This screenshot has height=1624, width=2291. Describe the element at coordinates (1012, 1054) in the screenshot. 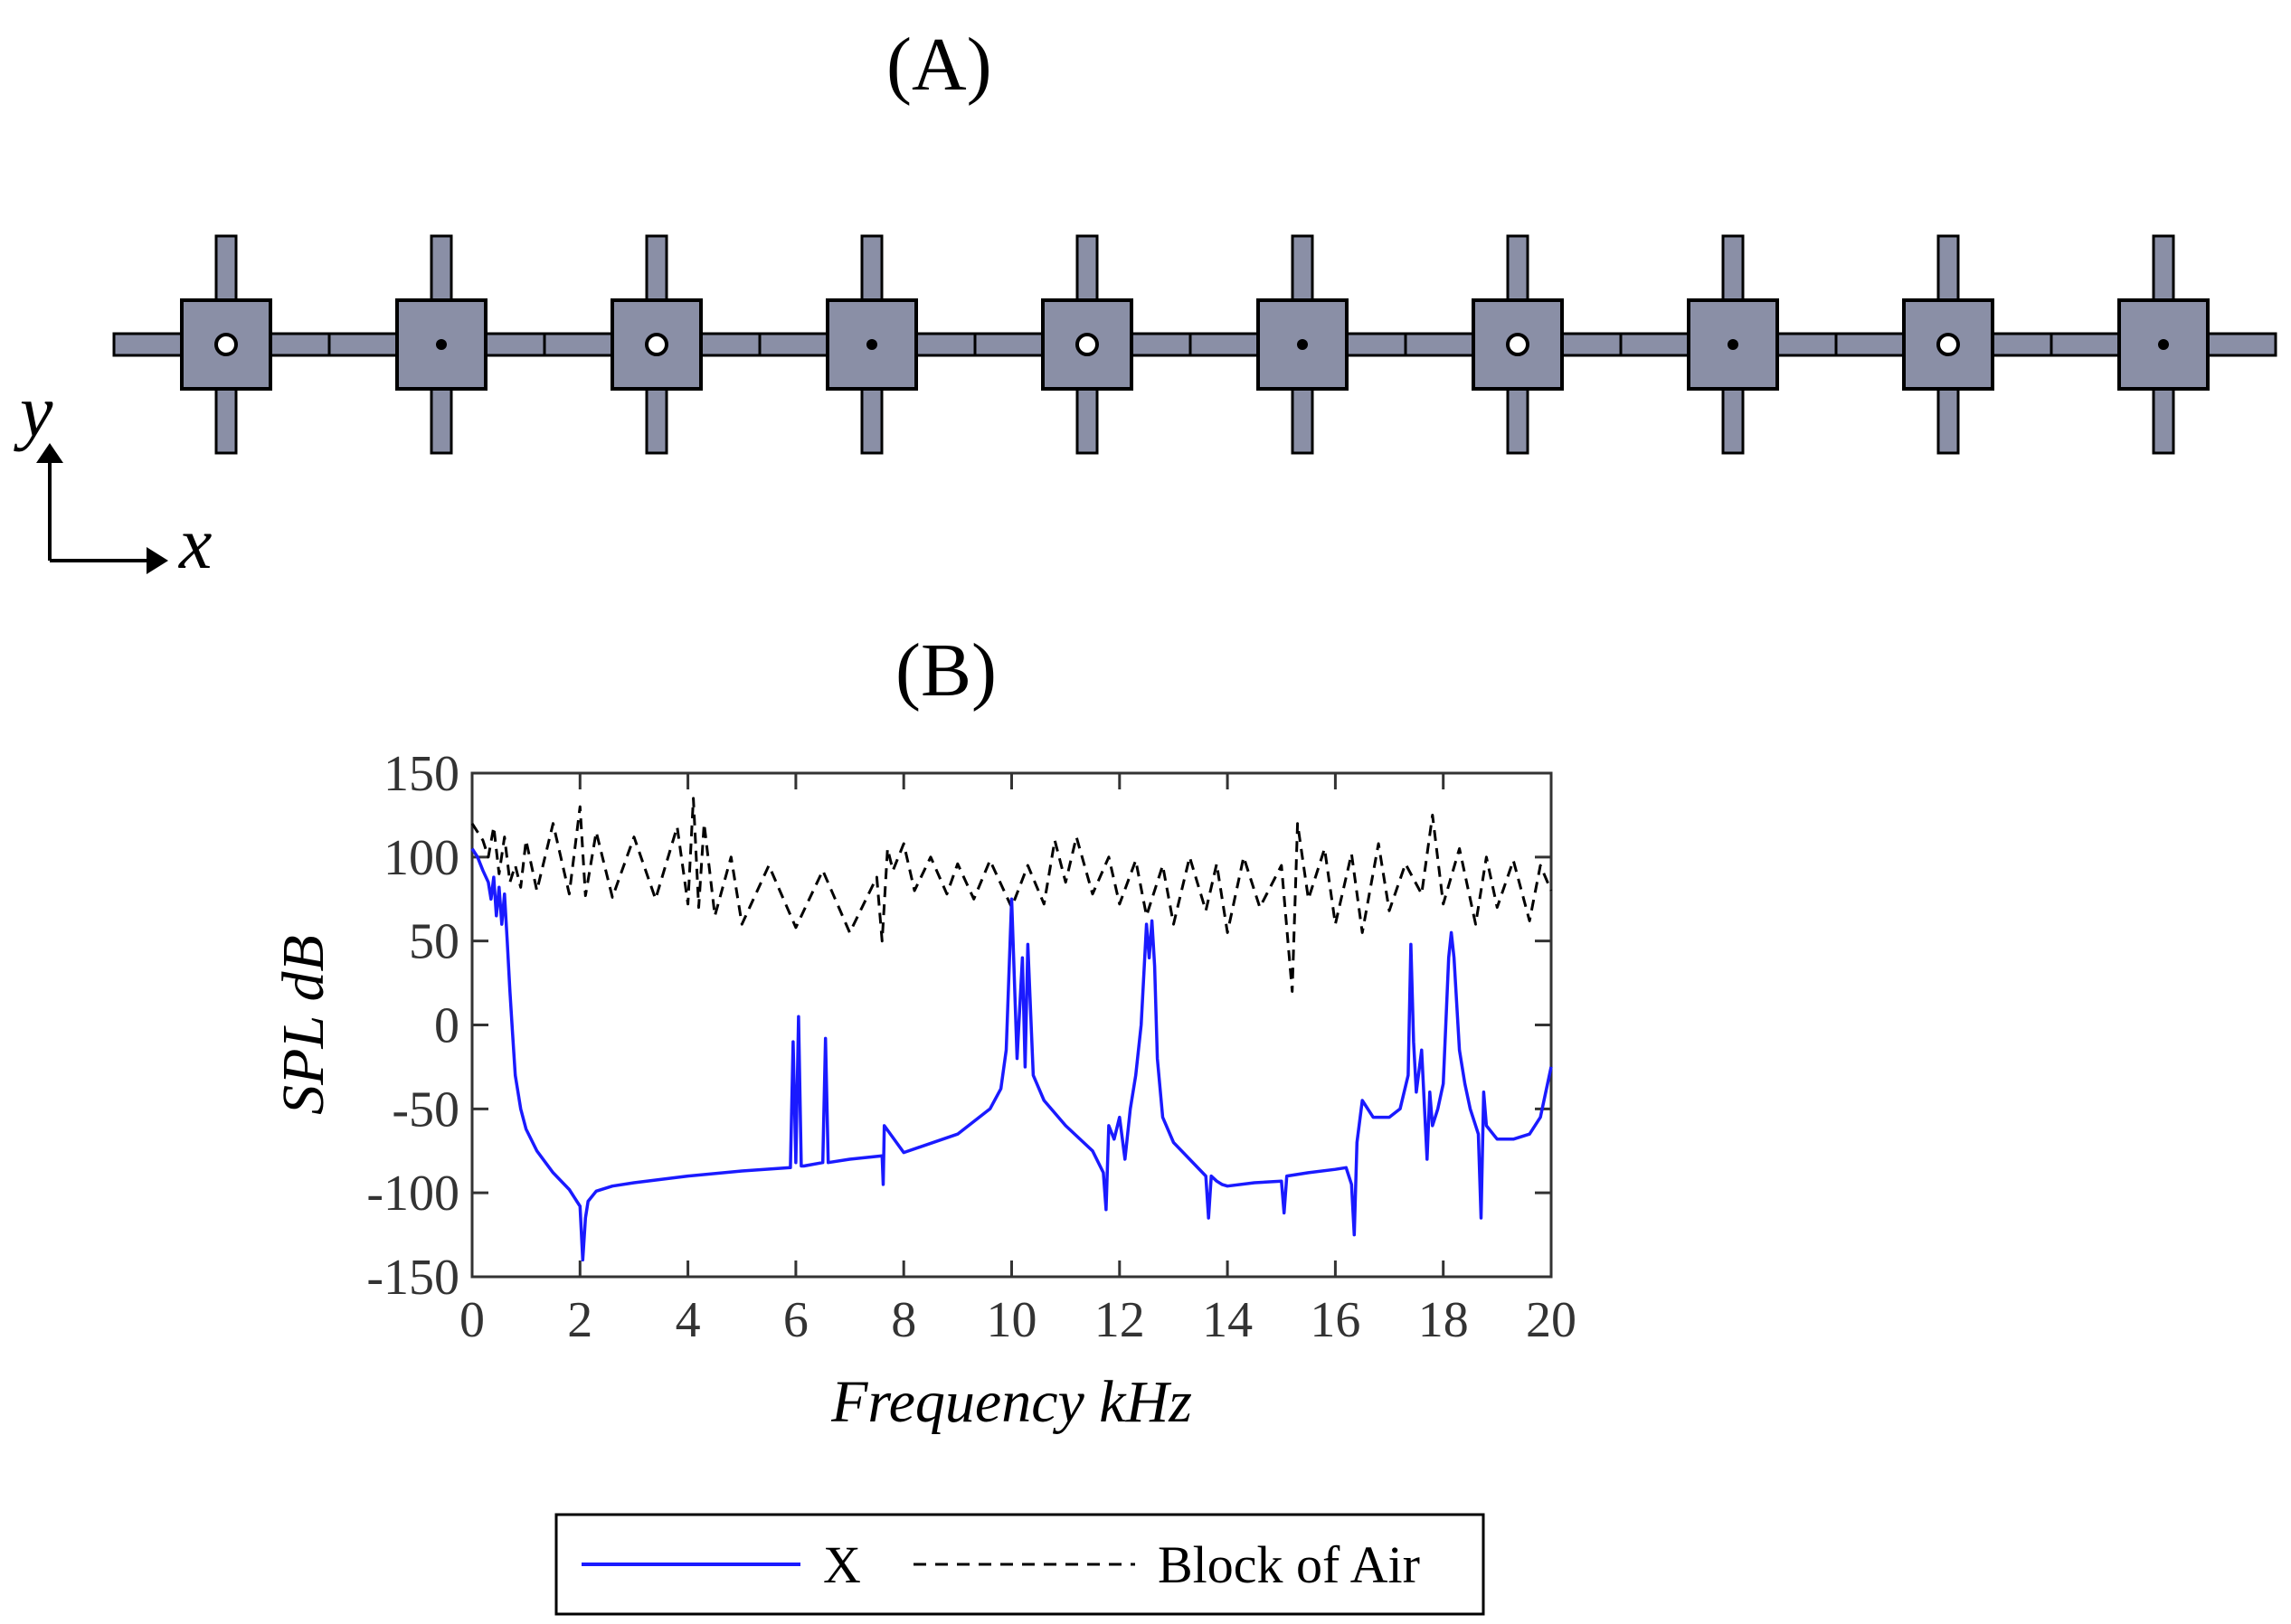

I see `series-line-x` at that location.